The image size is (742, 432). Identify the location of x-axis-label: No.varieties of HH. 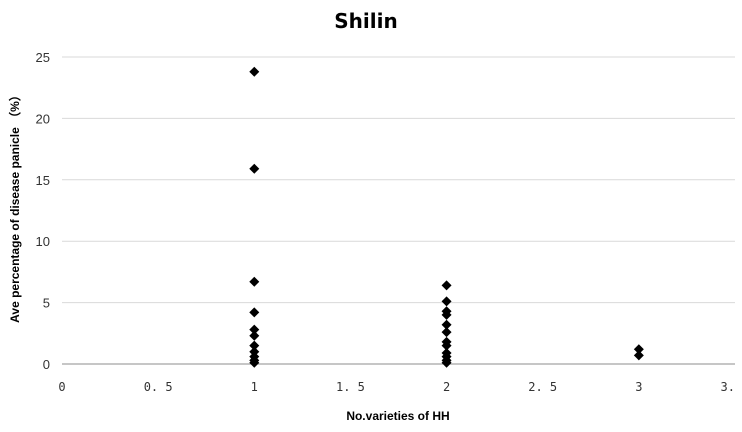
(397, 416).